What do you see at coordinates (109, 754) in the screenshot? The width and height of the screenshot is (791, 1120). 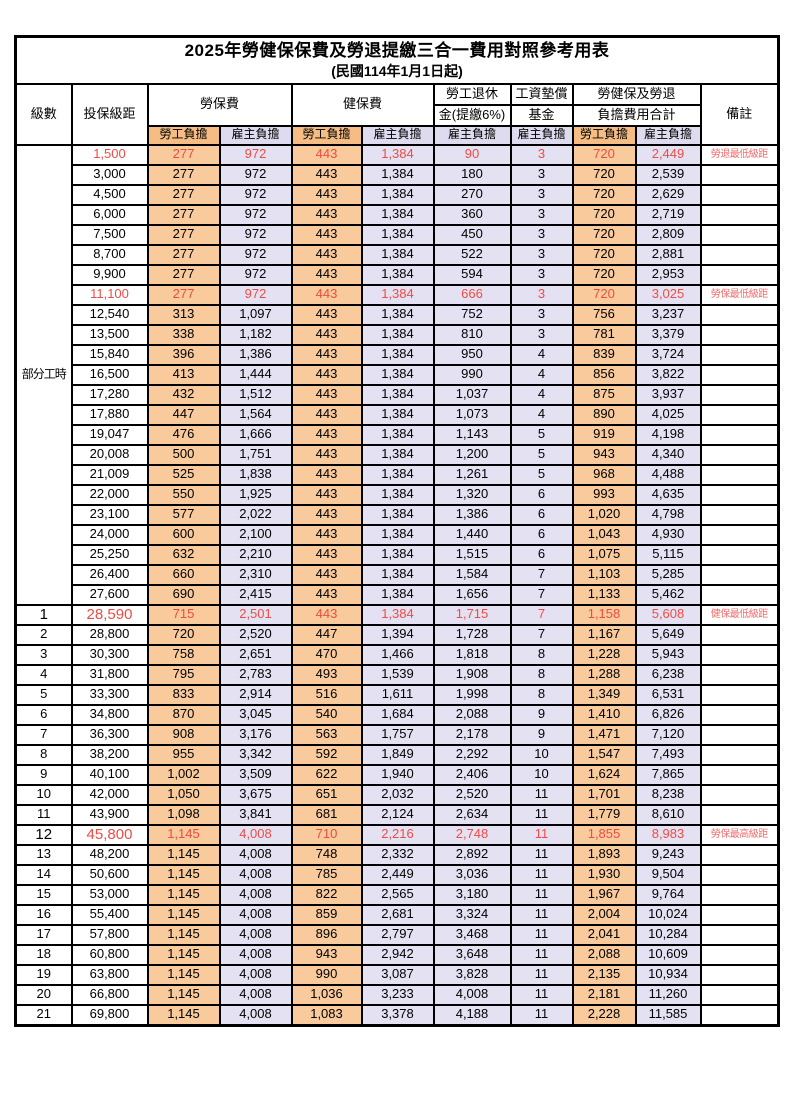 I see `bracket-cell: 38,200` at bounding box center [109, 754].